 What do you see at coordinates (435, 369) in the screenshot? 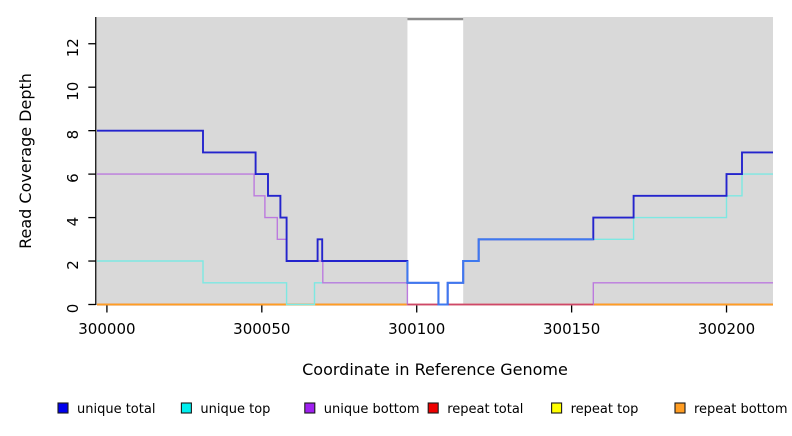
I see `x-axis-title: Coordinate in Reference Genome` at bounding box center [435, 369].